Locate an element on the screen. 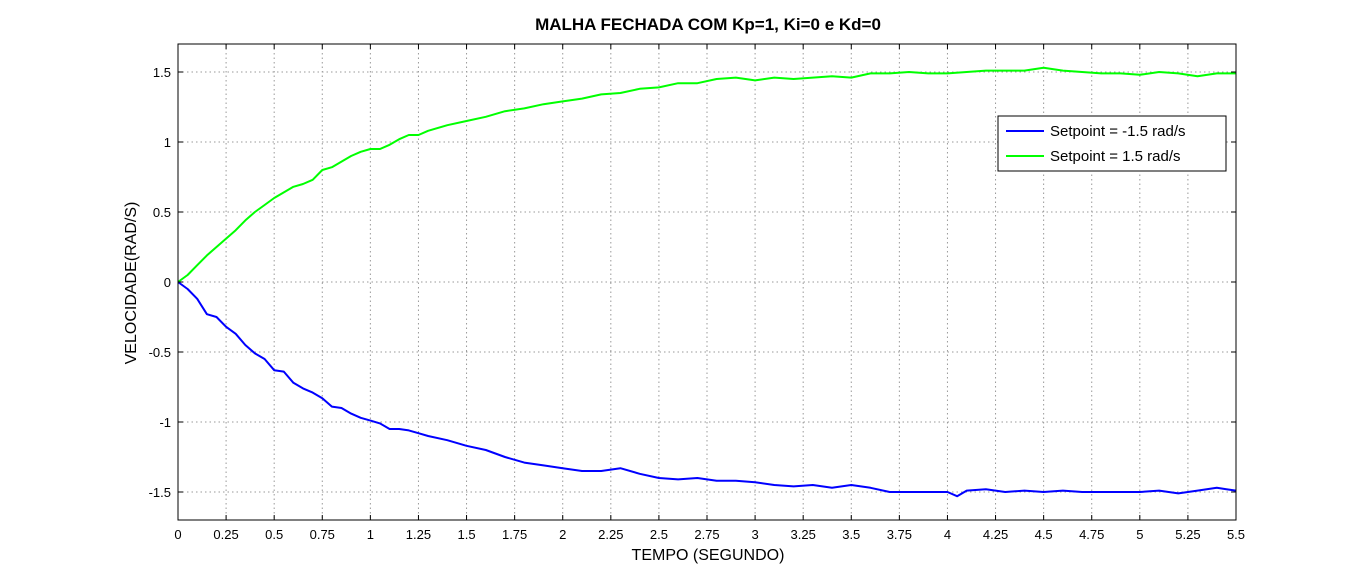 This screenshot has height=587, width=1366. x-tick-label: 0 is located at coordinates (177, 534).